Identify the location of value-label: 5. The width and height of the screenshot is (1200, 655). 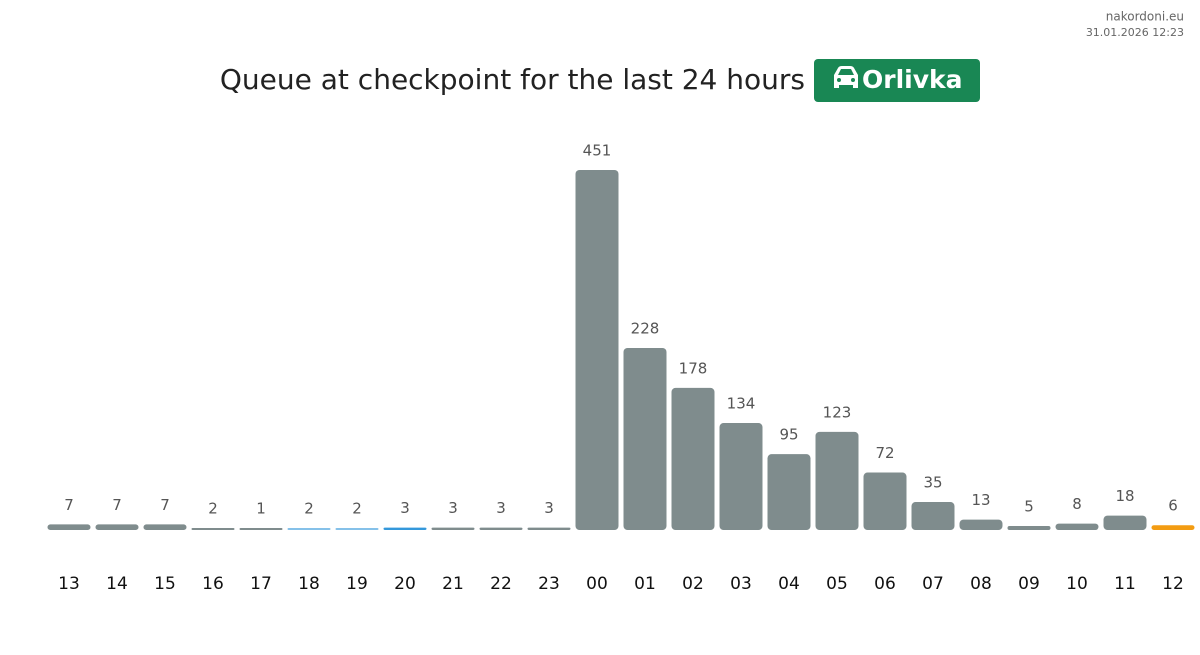
(1029, 507).